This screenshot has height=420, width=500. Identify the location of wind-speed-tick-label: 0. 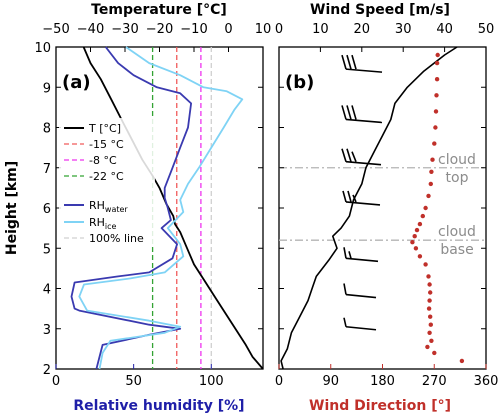
(279, 29).